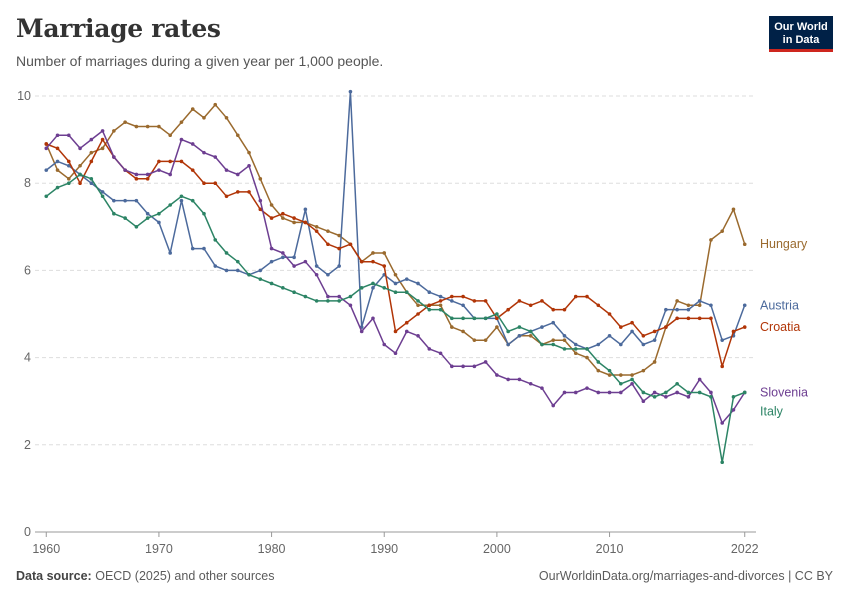 The image size is (850, 600). Describe the element at coordinates (610, 549) in the screenshot. I see `x-tick-label: 2010` at that location.